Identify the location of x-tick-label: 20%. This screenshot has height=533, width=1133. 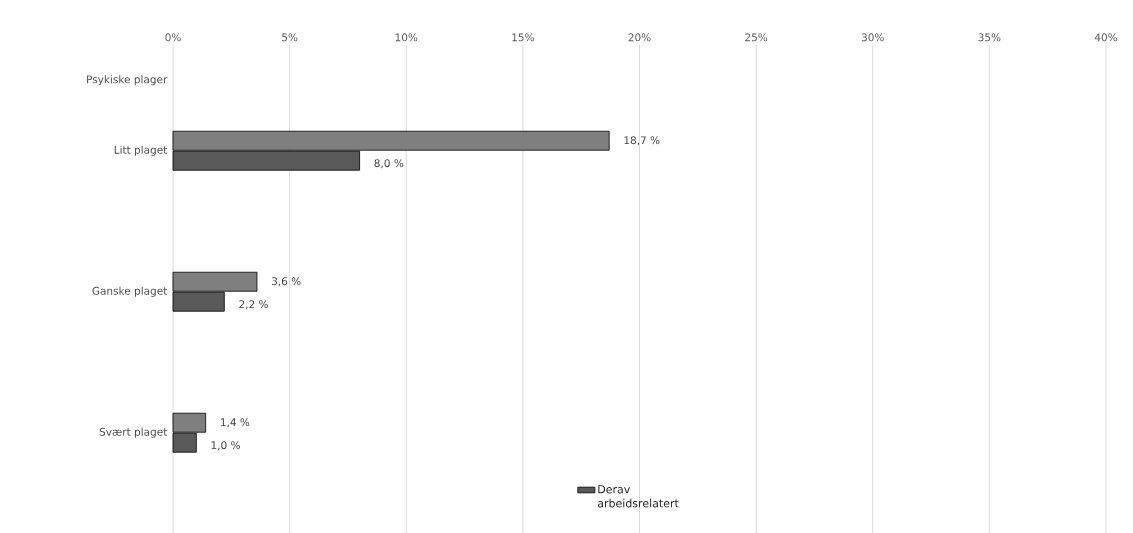
(639, 37).